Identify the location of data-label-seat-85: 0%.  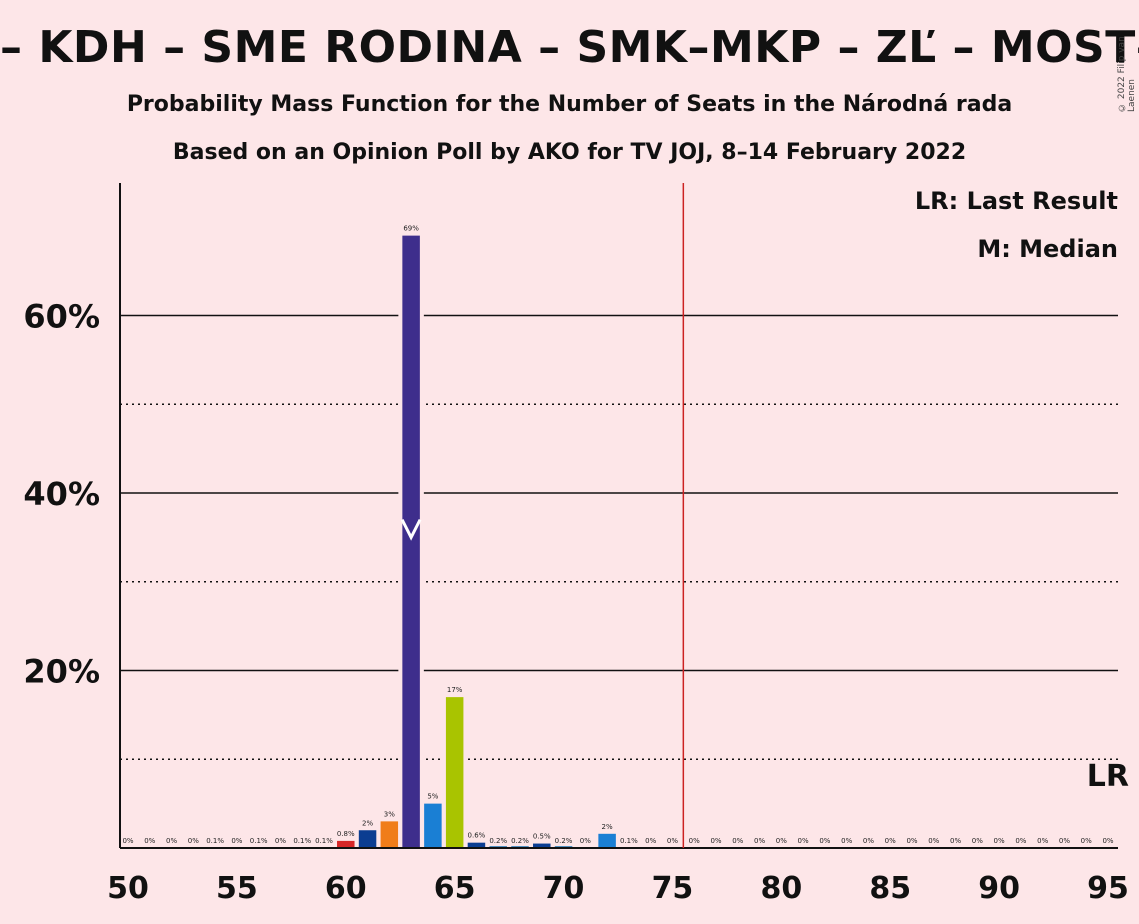
(890, 841).